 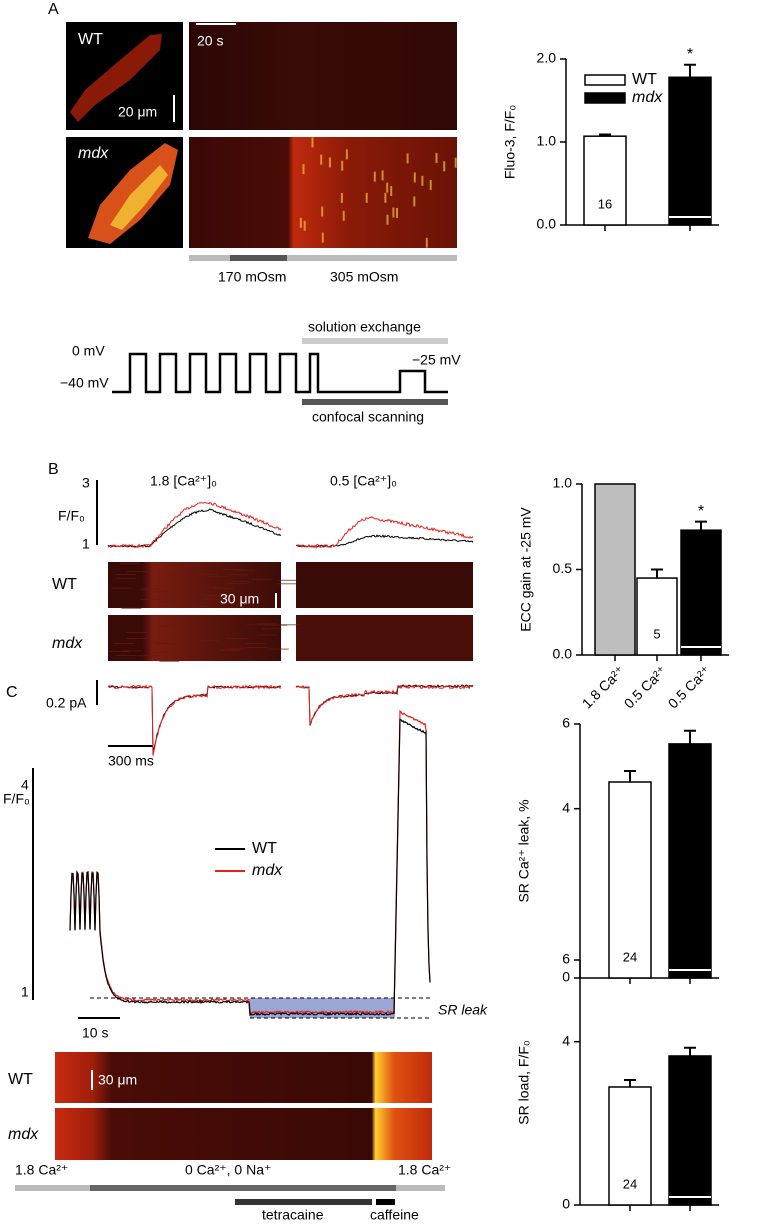 What do you see at coordinates (463, 1010) in the screenshot?
I see `leak-label: SR leak` at bounding box center [463, 1010].